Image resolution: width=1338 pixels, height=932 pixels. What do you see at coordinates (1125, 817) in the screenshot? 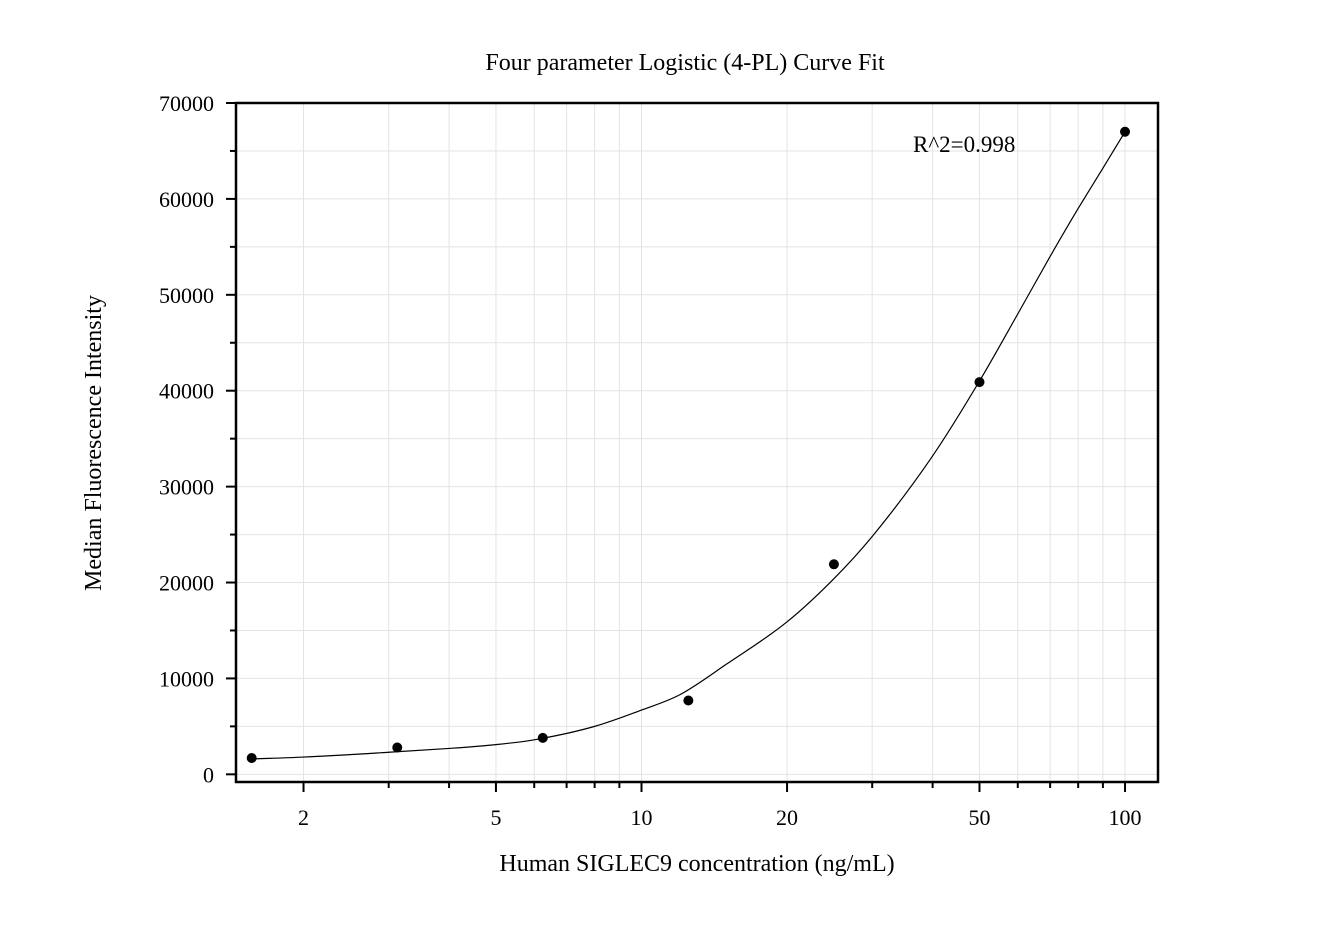
I see `x-tick-label: 100` at bounding box center [1125, 817].